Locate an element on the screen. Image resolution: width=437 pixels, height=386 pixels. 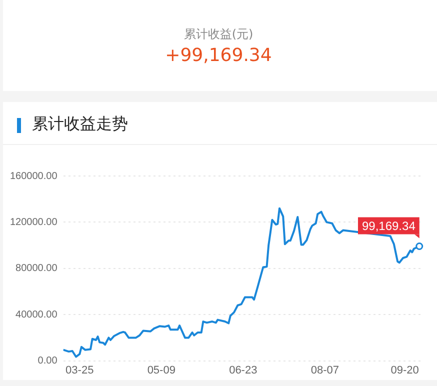
chart-title: 累计收益走势 is located at coordinates (80, 124).